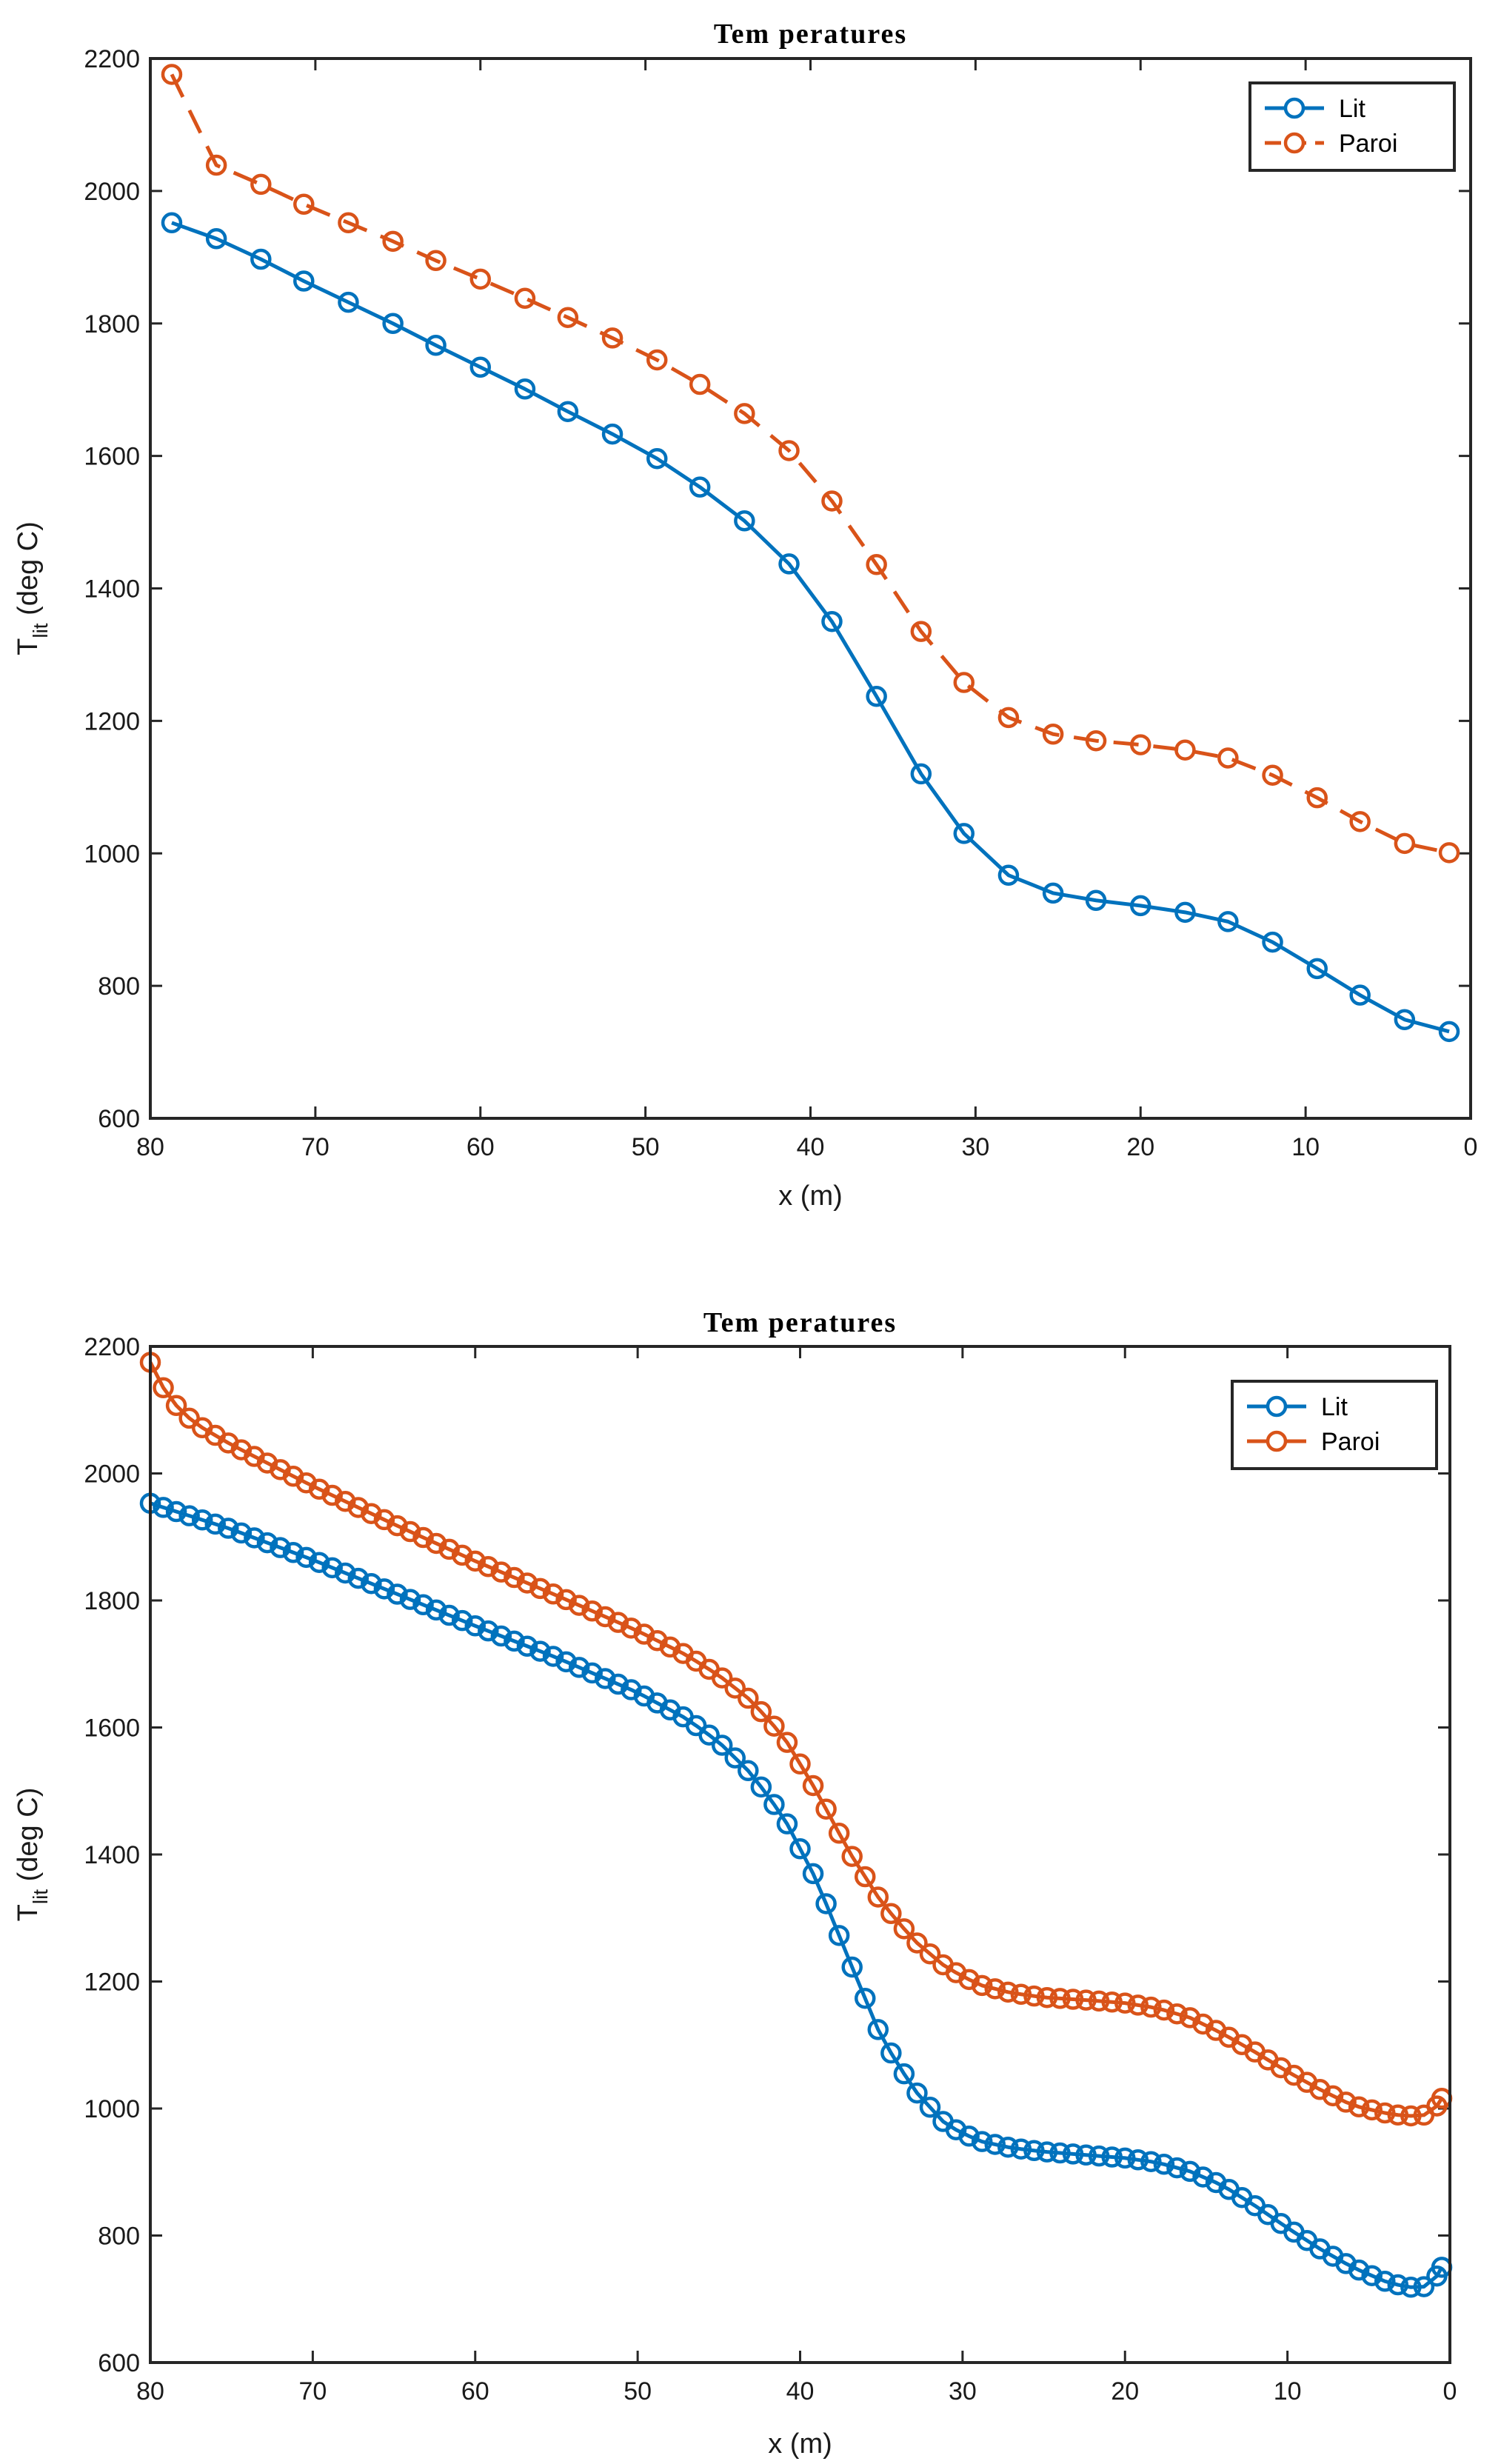 This screenshot has height=2464, width=1501. I want to click on y-tick-label: 2000, so click(112, 192).